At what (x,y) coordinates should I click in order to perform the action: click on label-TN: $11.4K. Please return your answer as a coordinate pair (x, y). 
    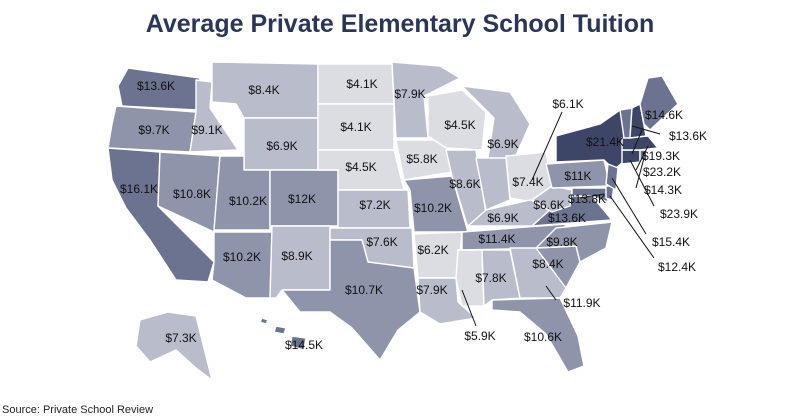
    Looking at the image, I should click on (496, 239).